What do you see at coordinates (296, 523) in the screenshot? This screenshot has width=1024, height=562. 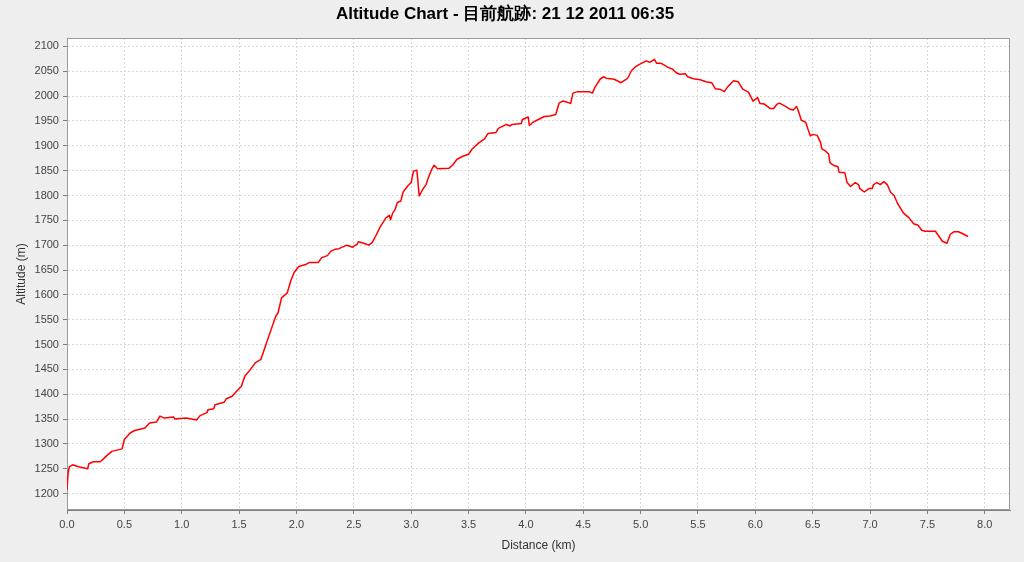 I see `x-tick-label: 2.0` at bounding box center [296, 523].